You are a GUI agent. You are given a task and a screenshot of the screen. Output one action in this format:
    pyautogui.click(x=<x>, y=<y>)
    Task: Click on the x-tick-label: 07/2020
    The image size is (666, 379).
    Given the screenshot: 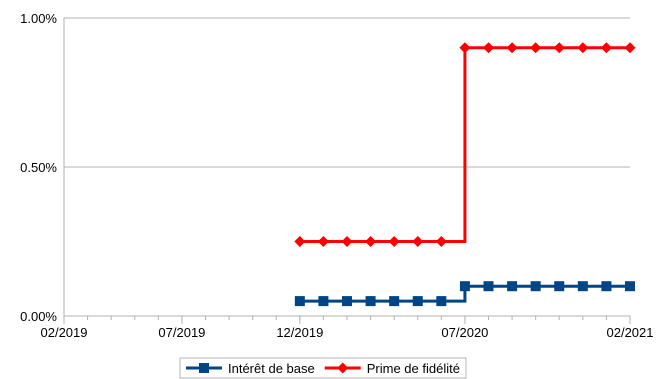 What is the action you would take?
    pyautogui.click(x=464, y=332)
    